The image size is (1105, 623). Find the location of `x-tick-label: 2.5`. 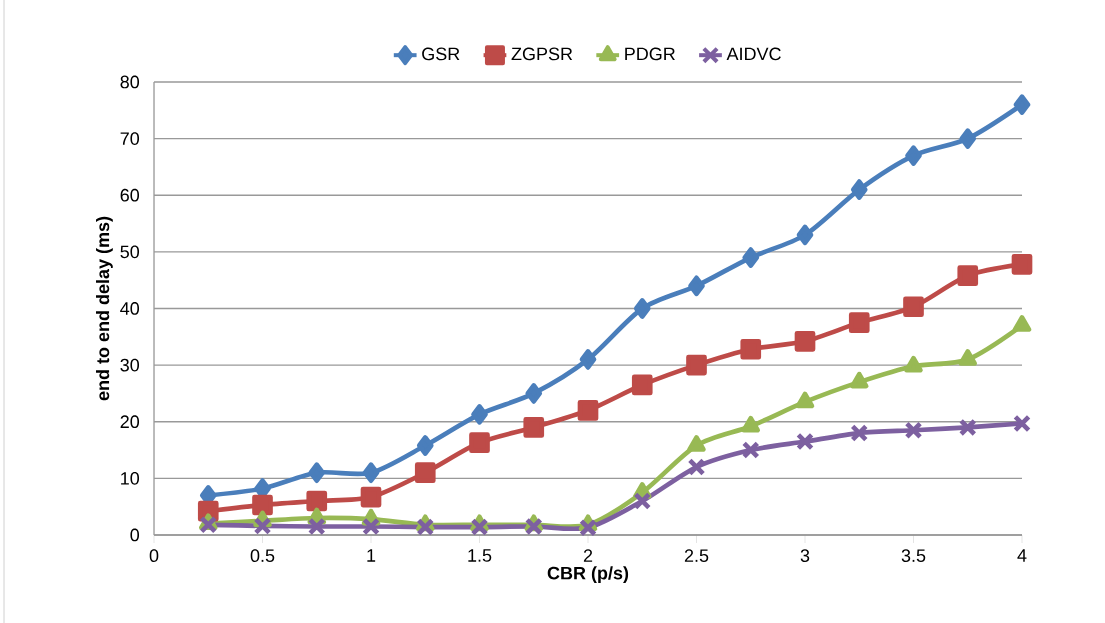

x-tick-label: 2.5 is located at coordinates (696, 555).